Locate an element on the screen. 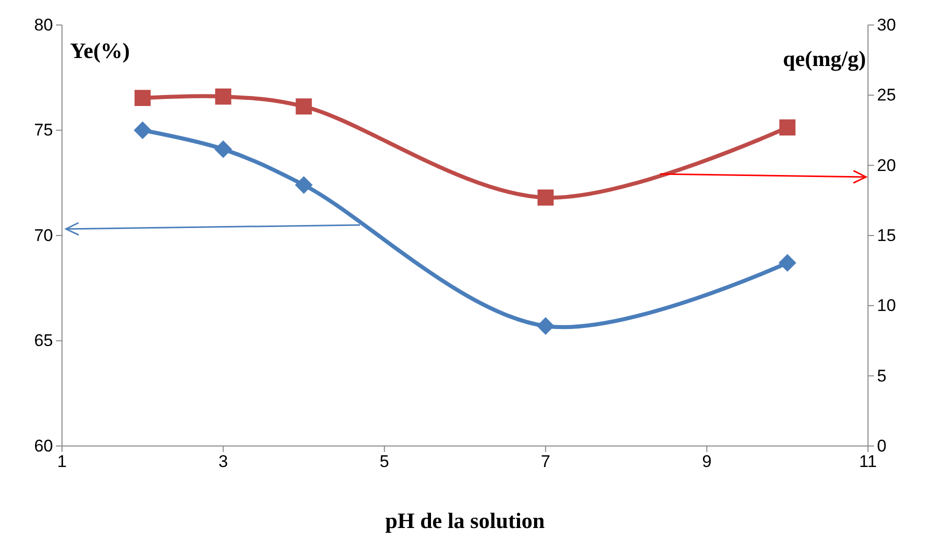 The height and width of the screenshot is (533, 925). y-tick-label: 60 is located at coordinates (43, 446).